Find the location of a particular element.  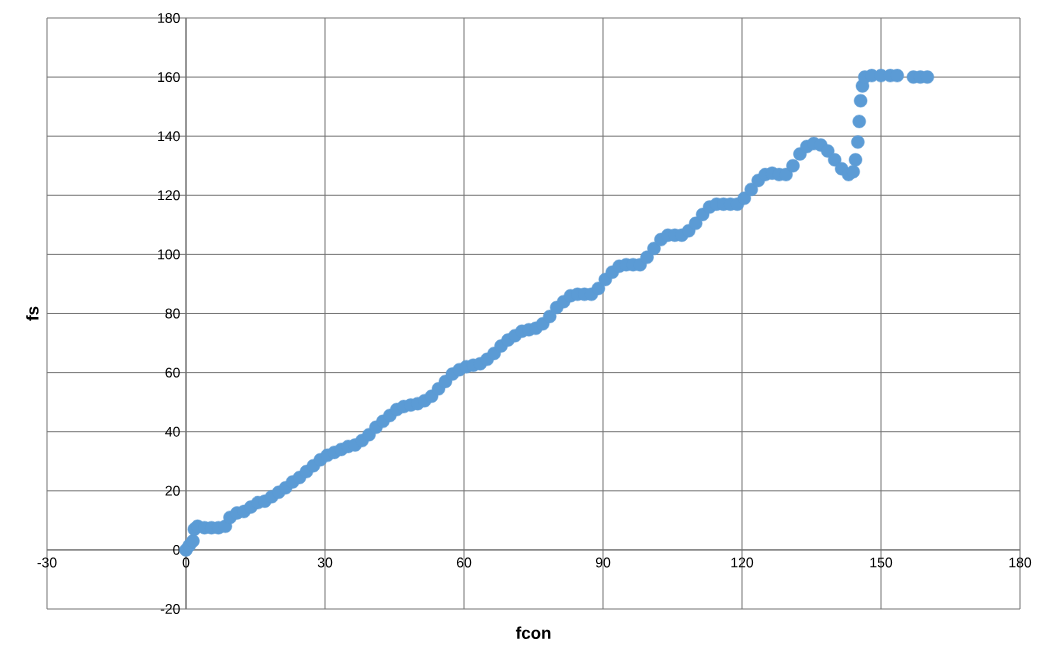

x-tick-label: 0 is located at coordinates (186, 562).